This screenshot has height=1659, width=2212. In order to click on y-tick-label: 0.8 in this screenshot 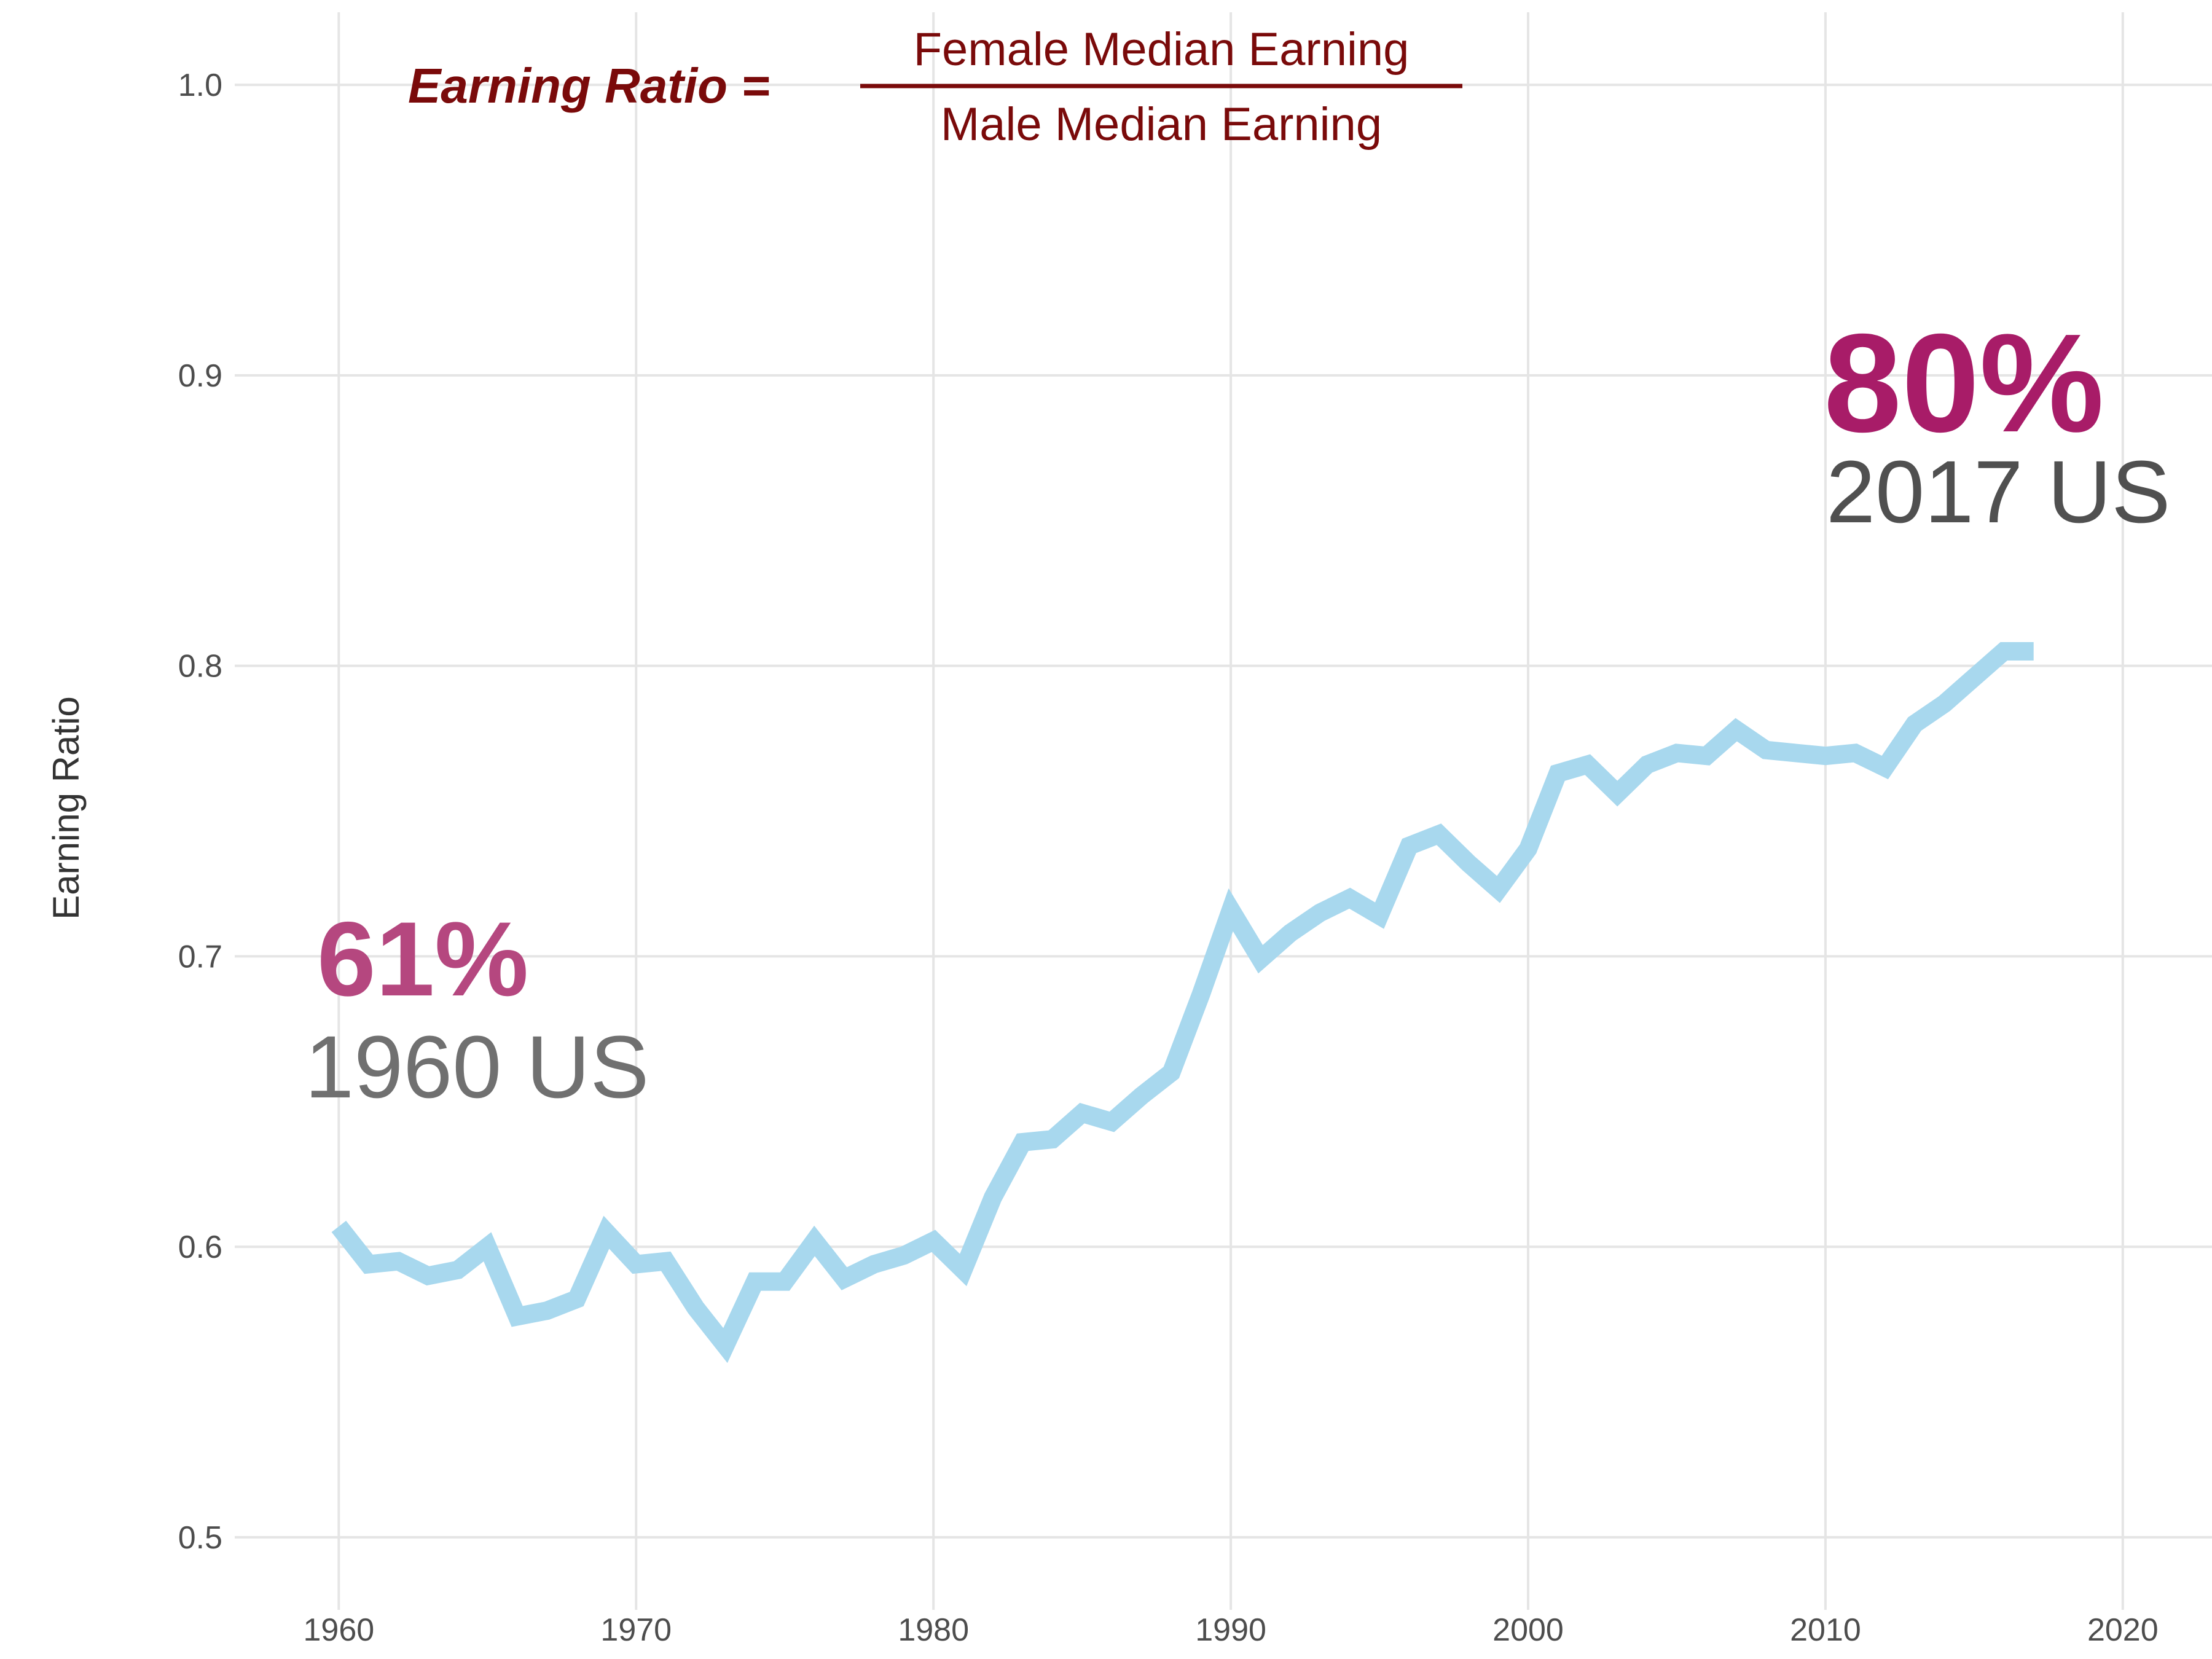, I will do `click(200, 666)`.